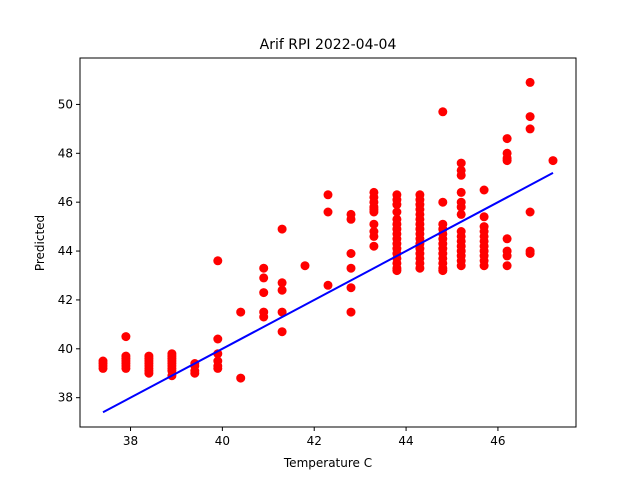 The height and width of the screenshot is (480, 640). What do you see at coordinates (65, 300) in the screenshot?
I see `y-tick-label: 42` at bounding box center [65, 300].